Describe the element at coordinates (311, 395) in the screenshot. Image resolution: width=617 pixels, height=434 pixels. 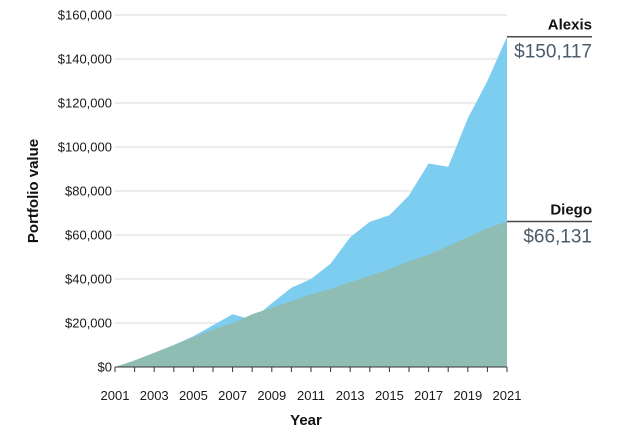
I see `x-tick-label: 2011` at that location.